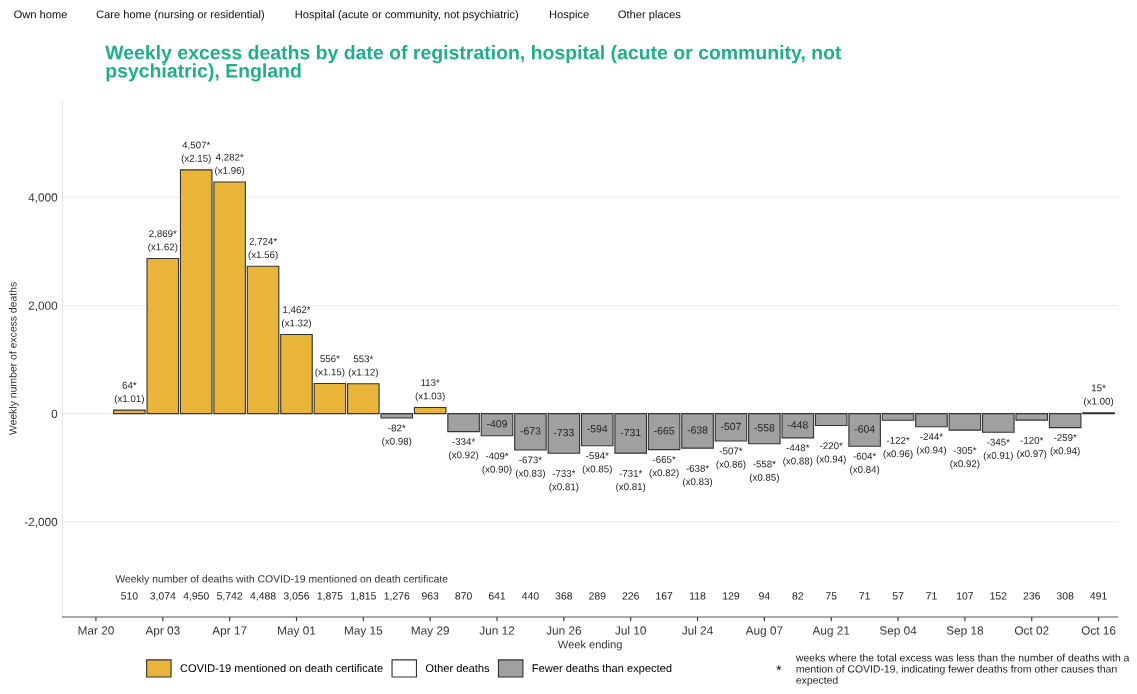  What do you see at coordinates (898, 596) in the screenshot?
I see `annotation: 57` at bounding box center [898, 596].